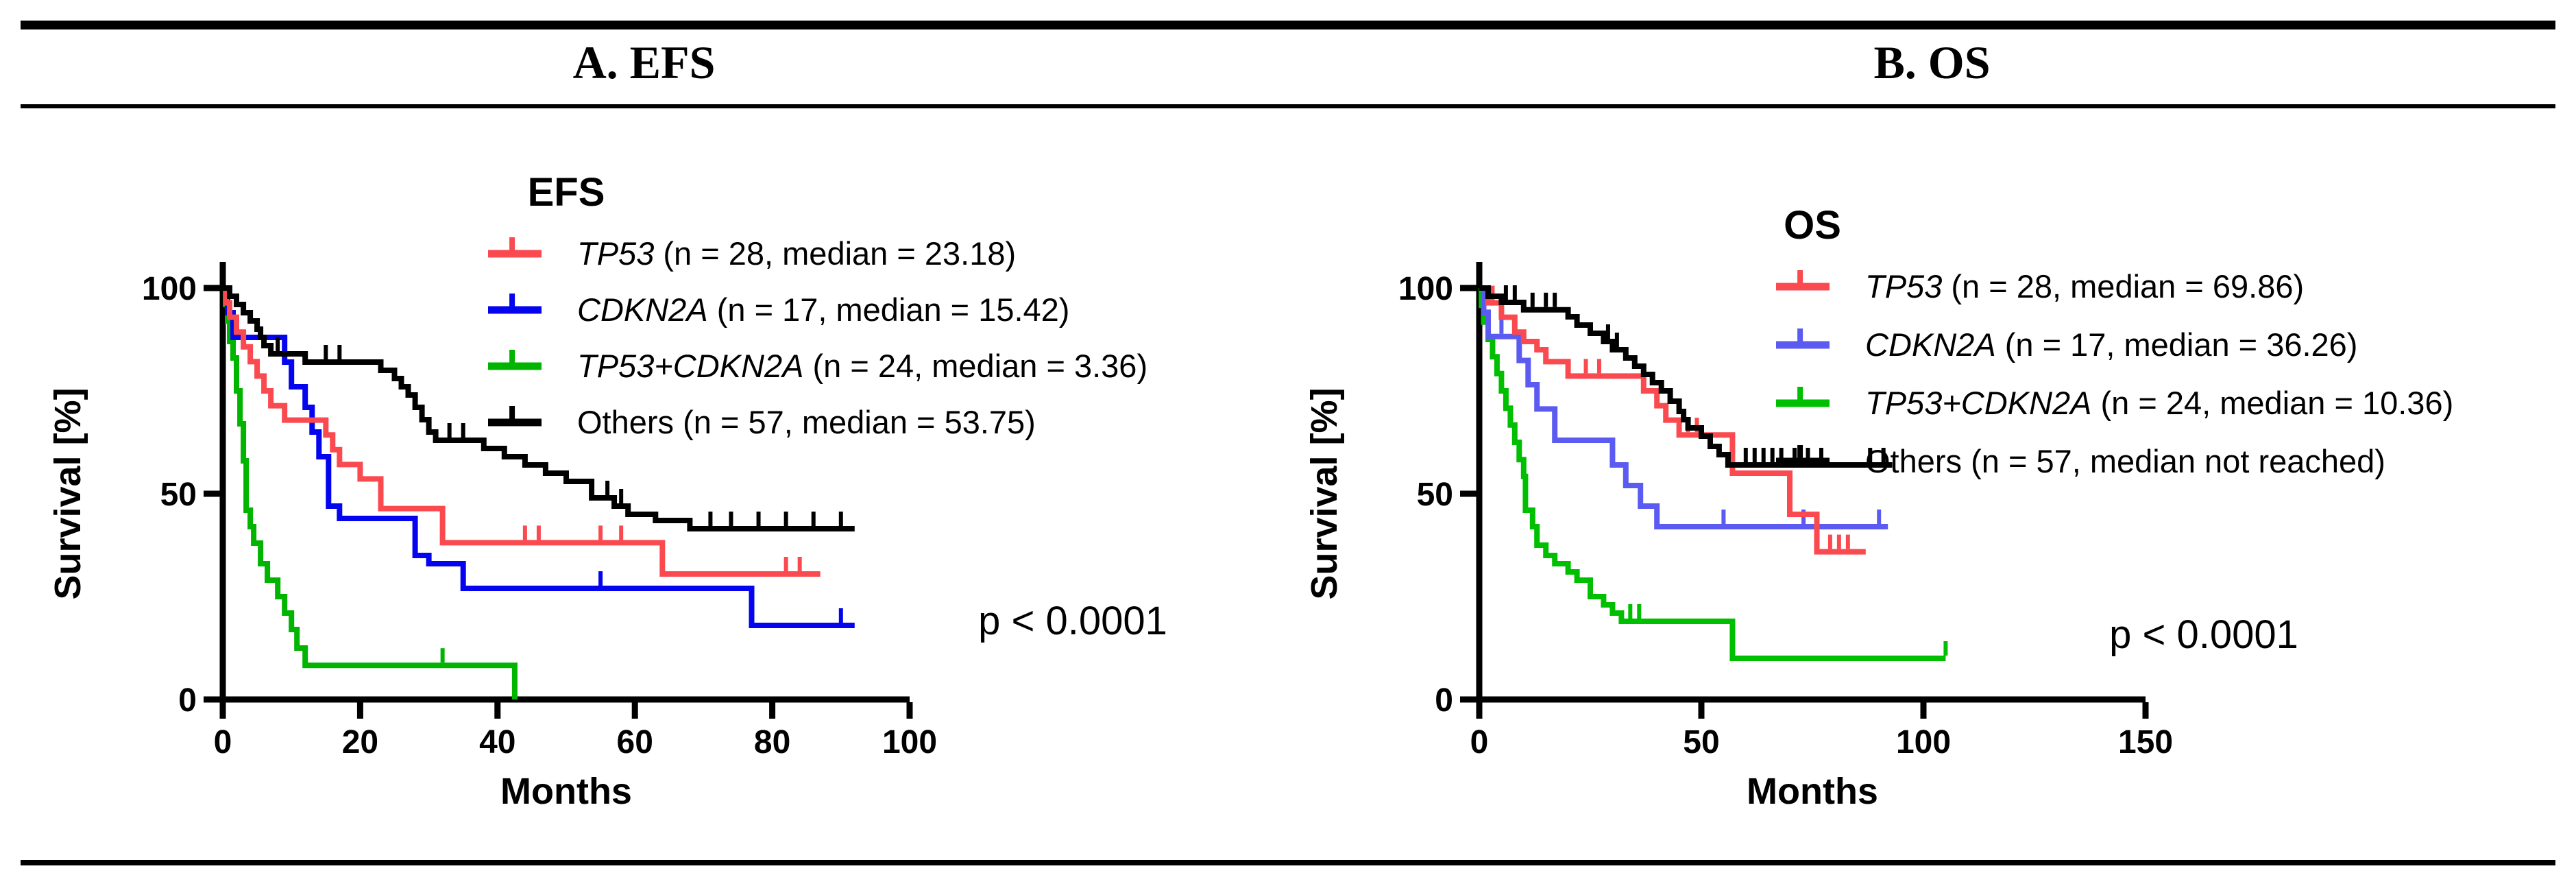 The image size is (2576, 886). What do you see at coordinates (644, 62) in the screenshot?
I see `panel-a-header: A. EFS` at bounding box center [644, 62].